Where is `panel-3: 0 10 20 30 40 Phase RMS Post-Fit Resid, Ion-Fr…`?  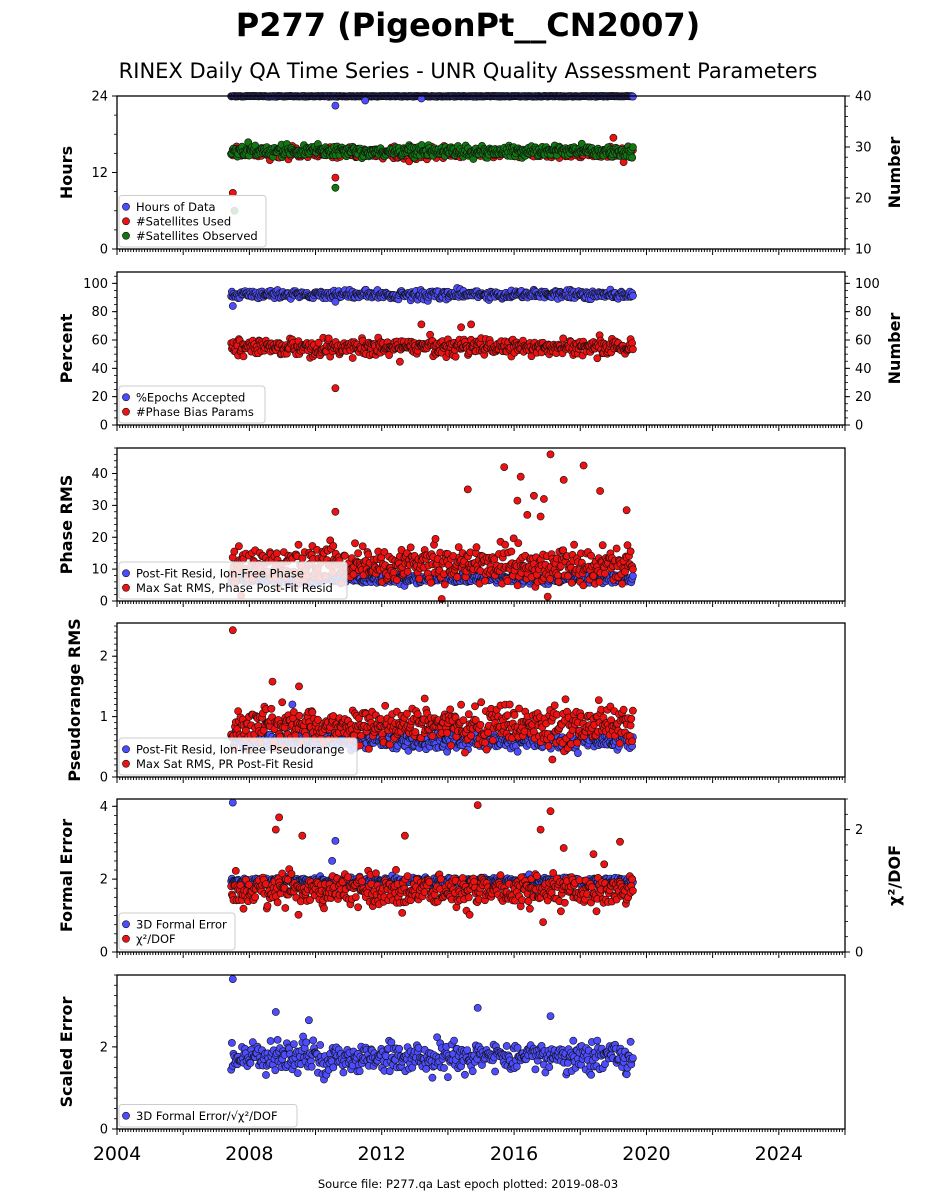 panel-3: 0 10 20 30 40 Phase RMS Post-Fit Resid, Ion-Fr… is located at coordinates (451, 528).